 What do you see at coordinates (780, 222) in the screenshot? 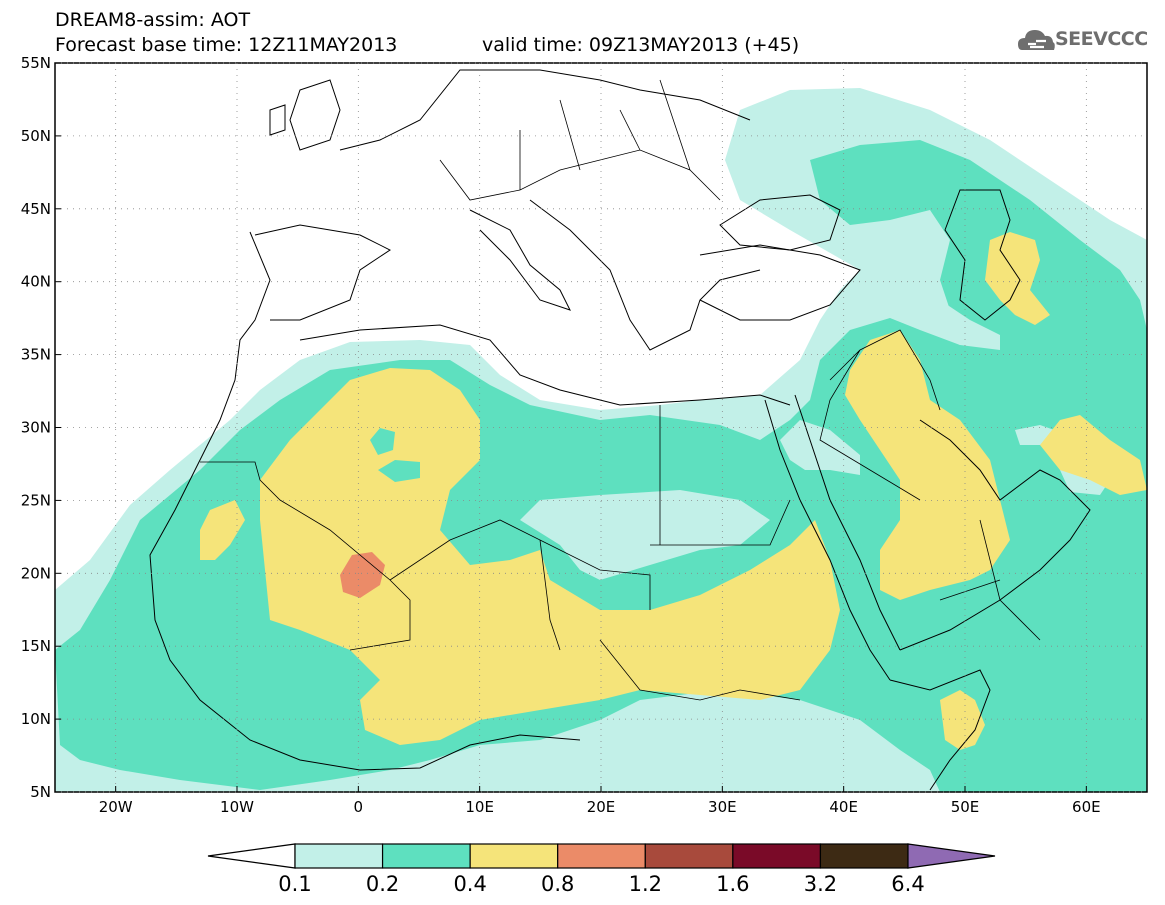
I see `coast-black-sea` at bounding box center [780, 222].